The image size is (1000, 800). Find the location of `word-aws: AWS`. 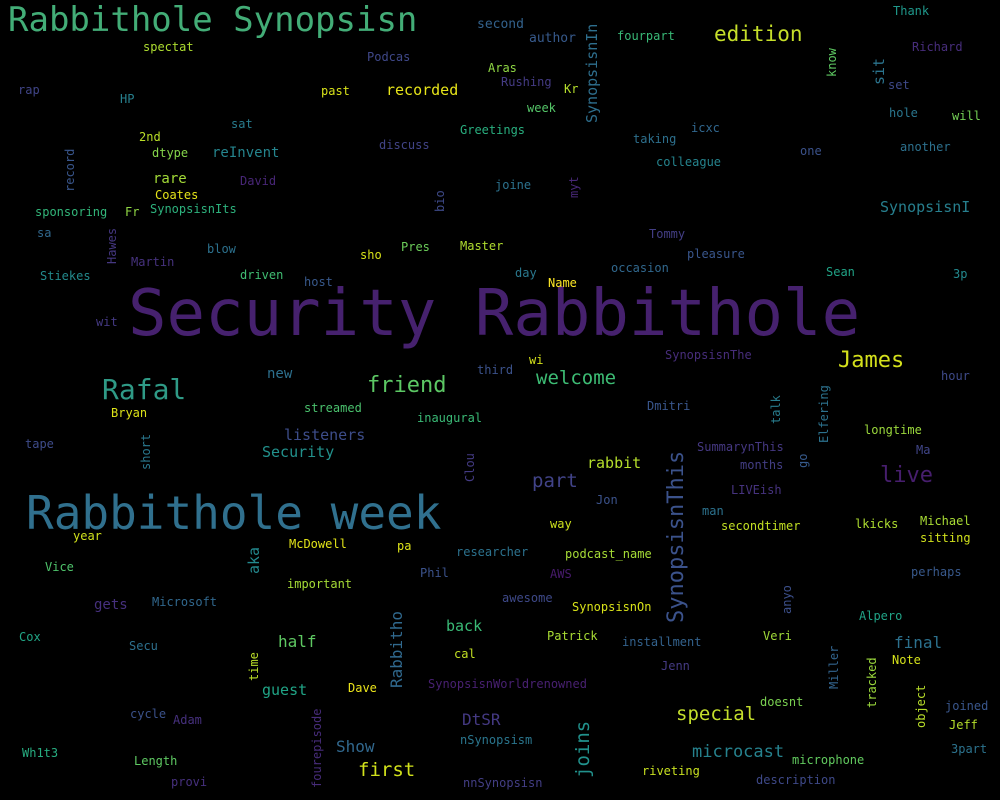

word-aws: AWS is located at coordinates (561, 574).